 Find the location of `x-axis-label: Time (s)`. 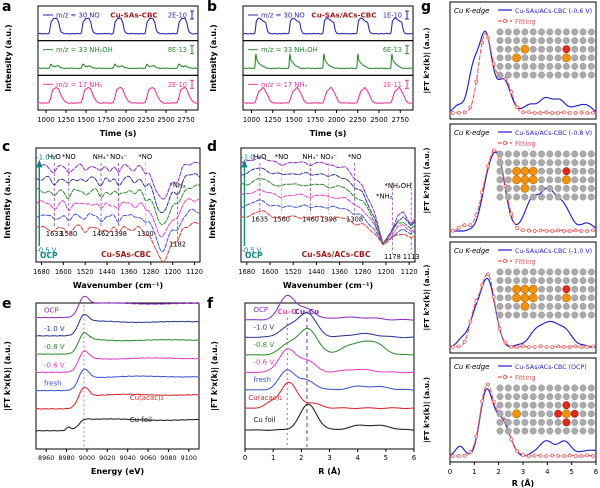

x-axis-label: Time (s) is located at coordinates (118, 133).